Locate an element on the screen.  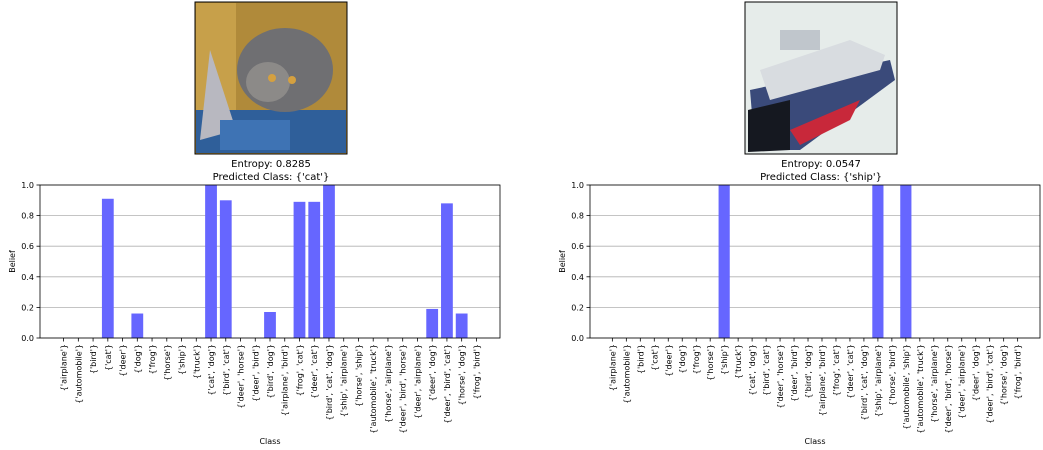
chart-title: Entropy: 0.8285 is located at coordinates (271, 164).